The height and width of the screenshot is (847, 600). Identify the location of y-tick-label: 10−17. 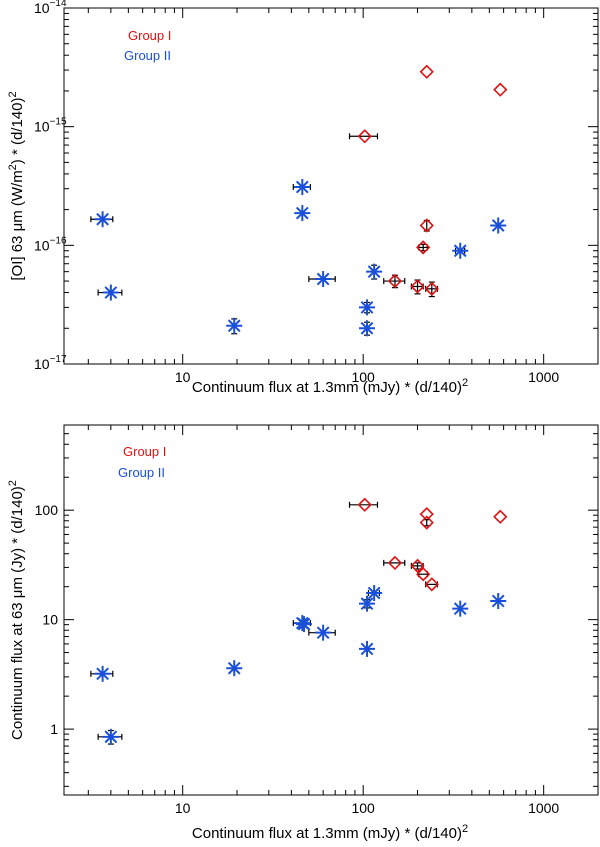
(50, 363).